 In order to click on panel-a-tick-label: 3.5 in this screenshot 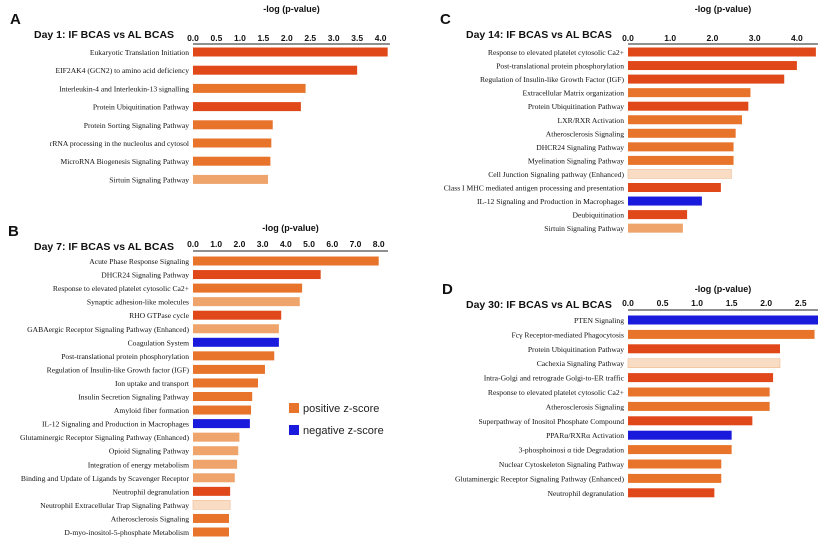, I will do `click(357, 38)`.